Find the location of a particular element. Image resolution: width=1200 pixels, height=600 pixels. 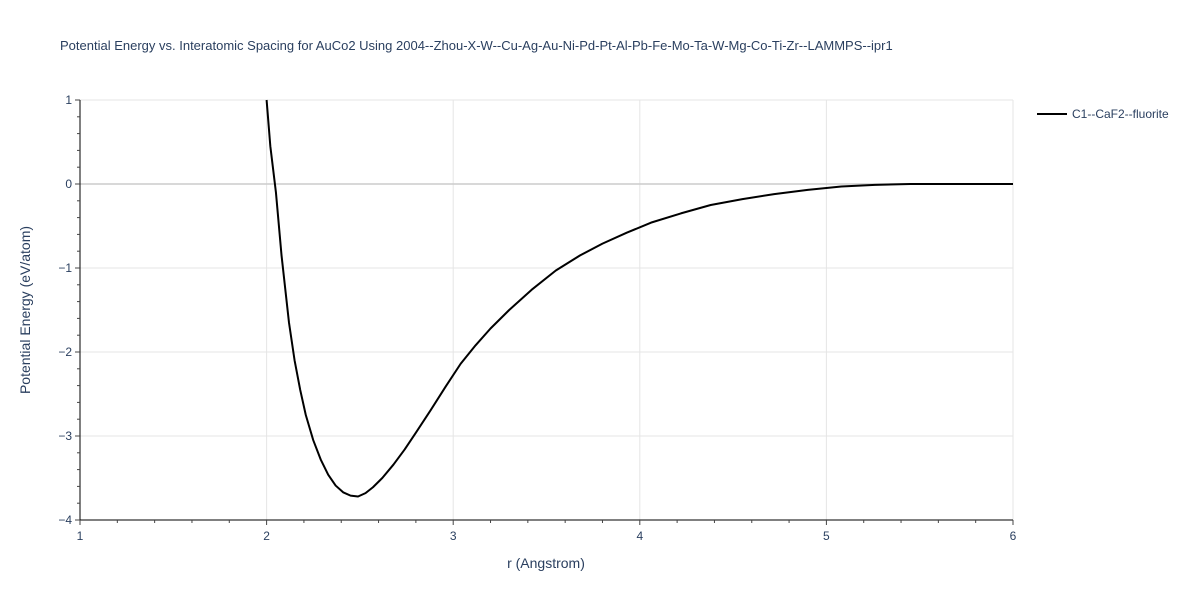

legend: C1--CaF2--fluorite is located at coordinates (1103, 114).